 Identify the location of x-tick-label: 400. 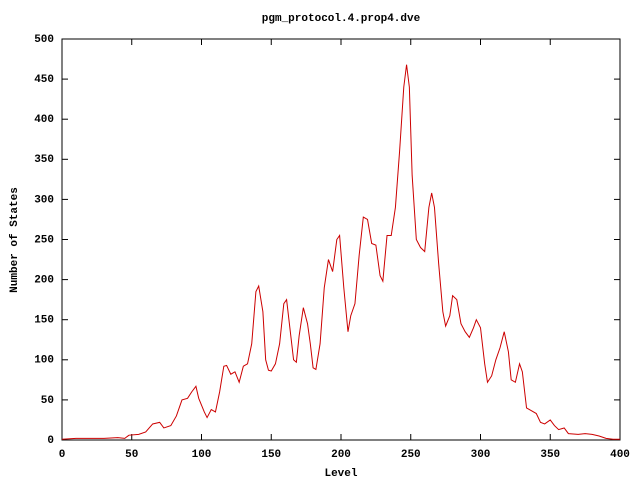
(620, 455).